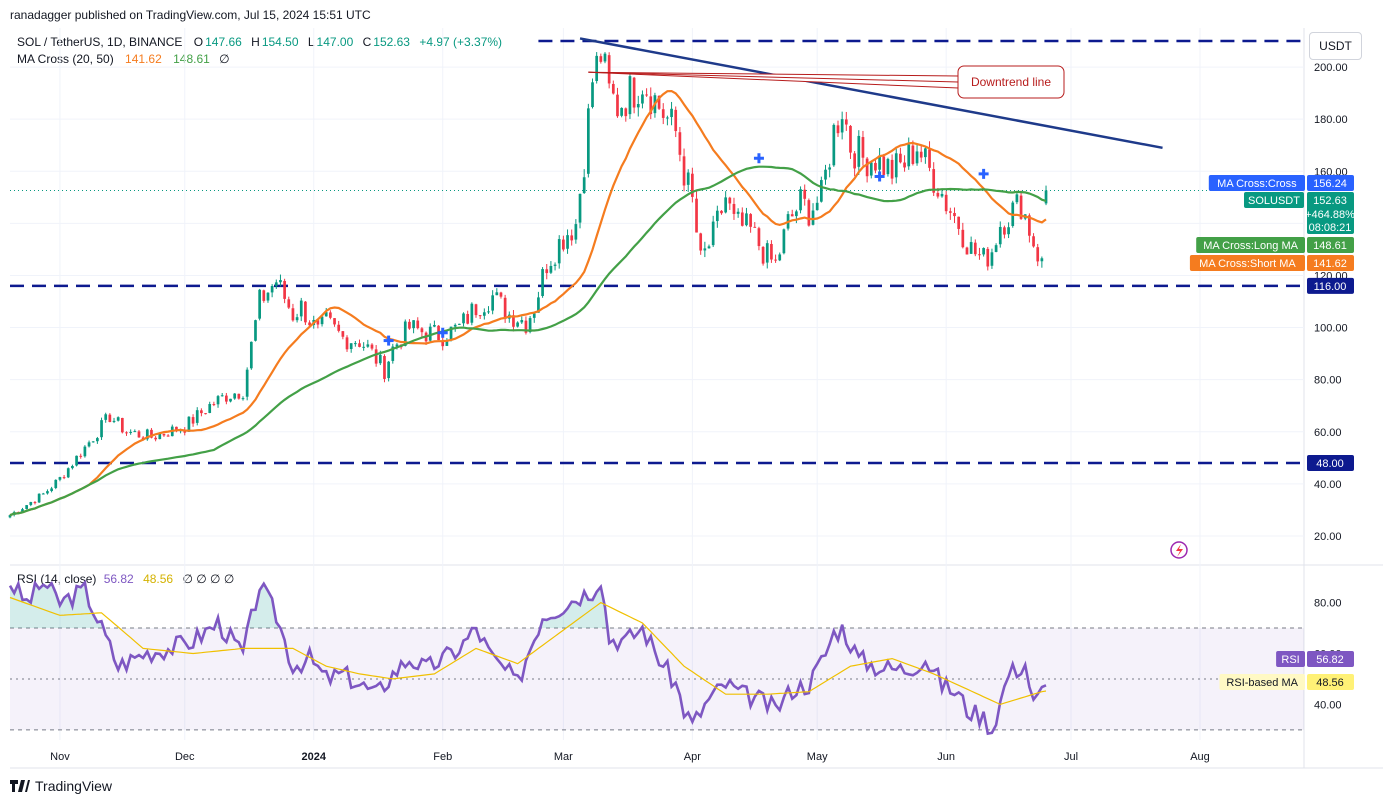 The height and width of the screenshot is (805, 1383). What do you see at coordinates (1290, 660) in the screenshot?
I see `rsi-label-name: RSI` at bounding box center [1290, 660].